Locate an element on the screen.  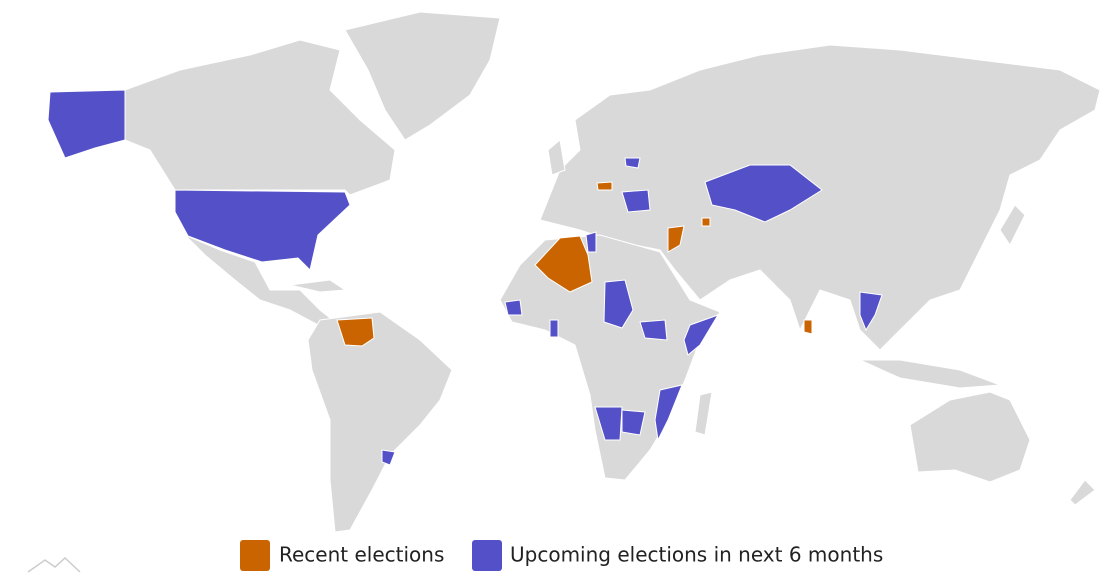
romania is located at coordinates (636, 201).